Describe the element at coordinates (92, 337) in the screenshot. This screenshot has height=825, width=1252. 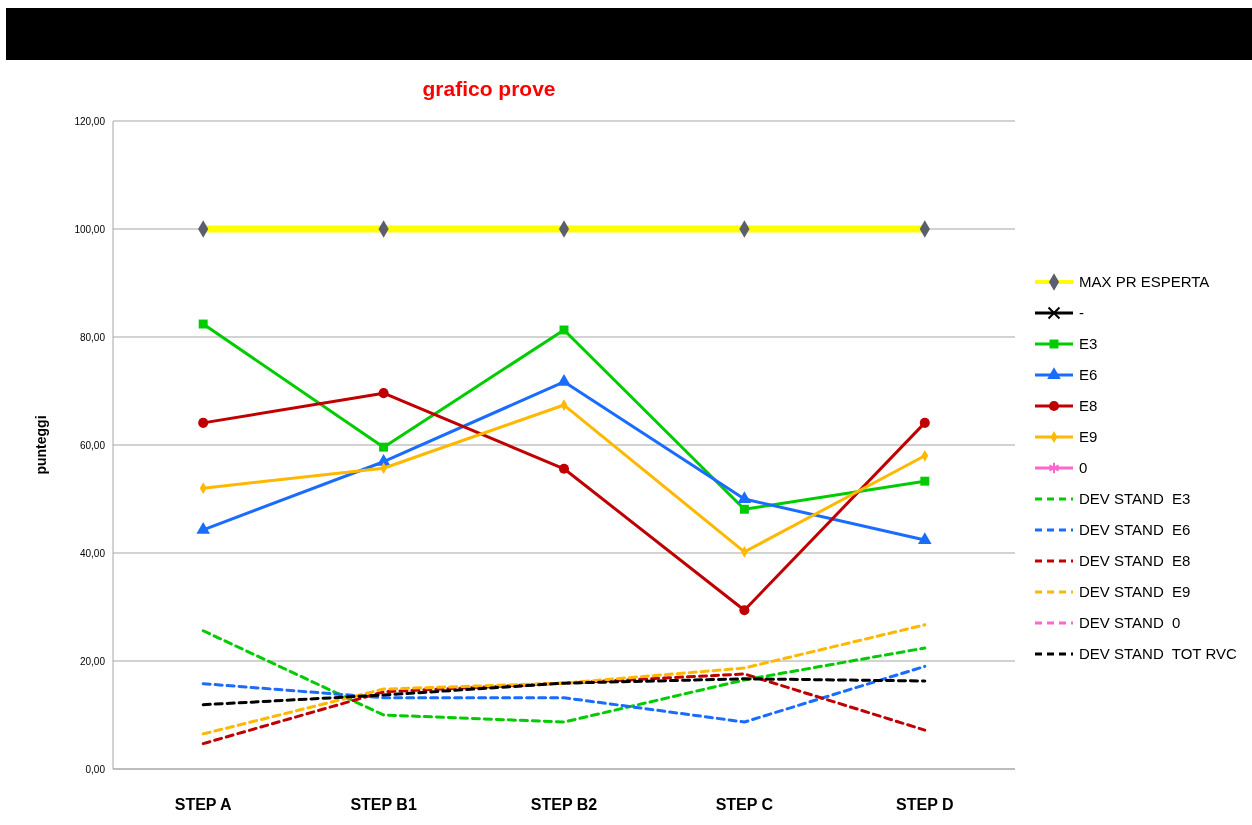
I see `y-tick-label: 80,00` at that location.